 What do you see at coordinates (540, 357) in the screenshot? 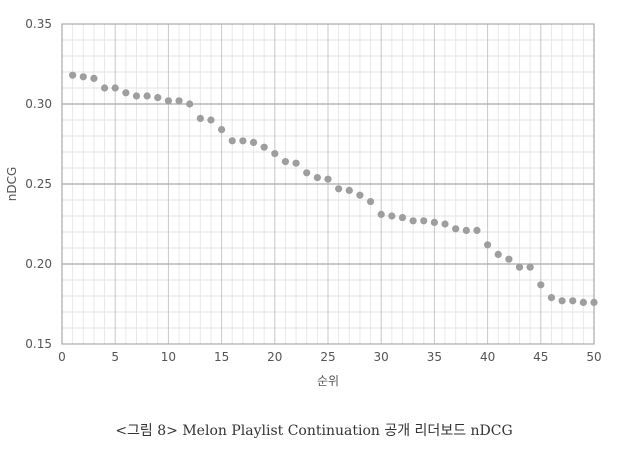
I see `x-tick-label: 45` at bounding box center [540, 357].